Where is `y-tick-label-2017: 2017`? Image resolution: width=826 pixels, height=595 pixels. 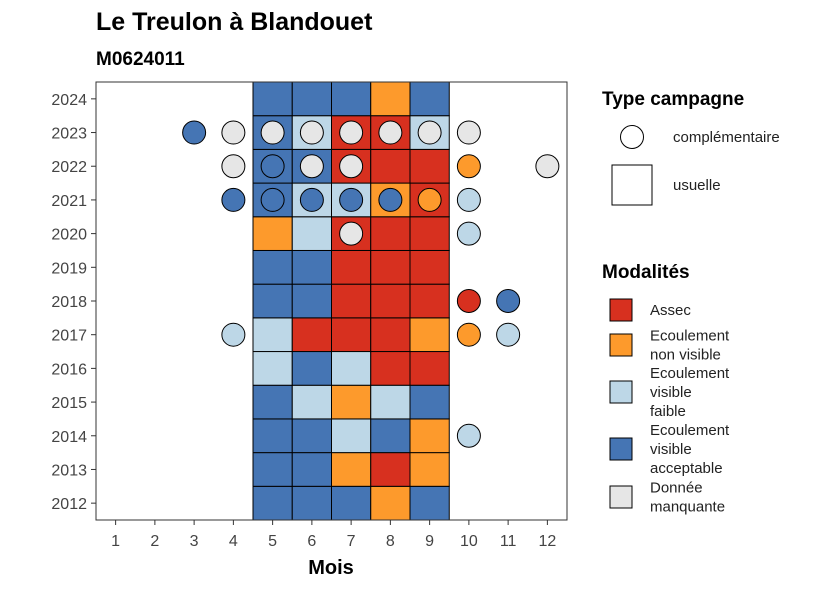 y-tick-label-2017: 2017 is located at coordinates (69, 336).